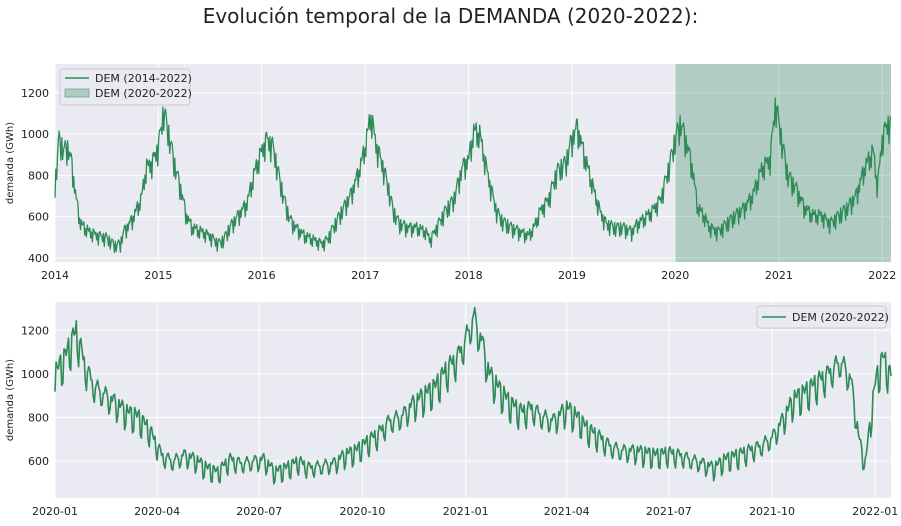 This screenshot has height=526, width=901. Describe the element at coordinates (143, 78) in the screenshot. I see `top-legend-label-line: DEM (2014-2022)` at that location.